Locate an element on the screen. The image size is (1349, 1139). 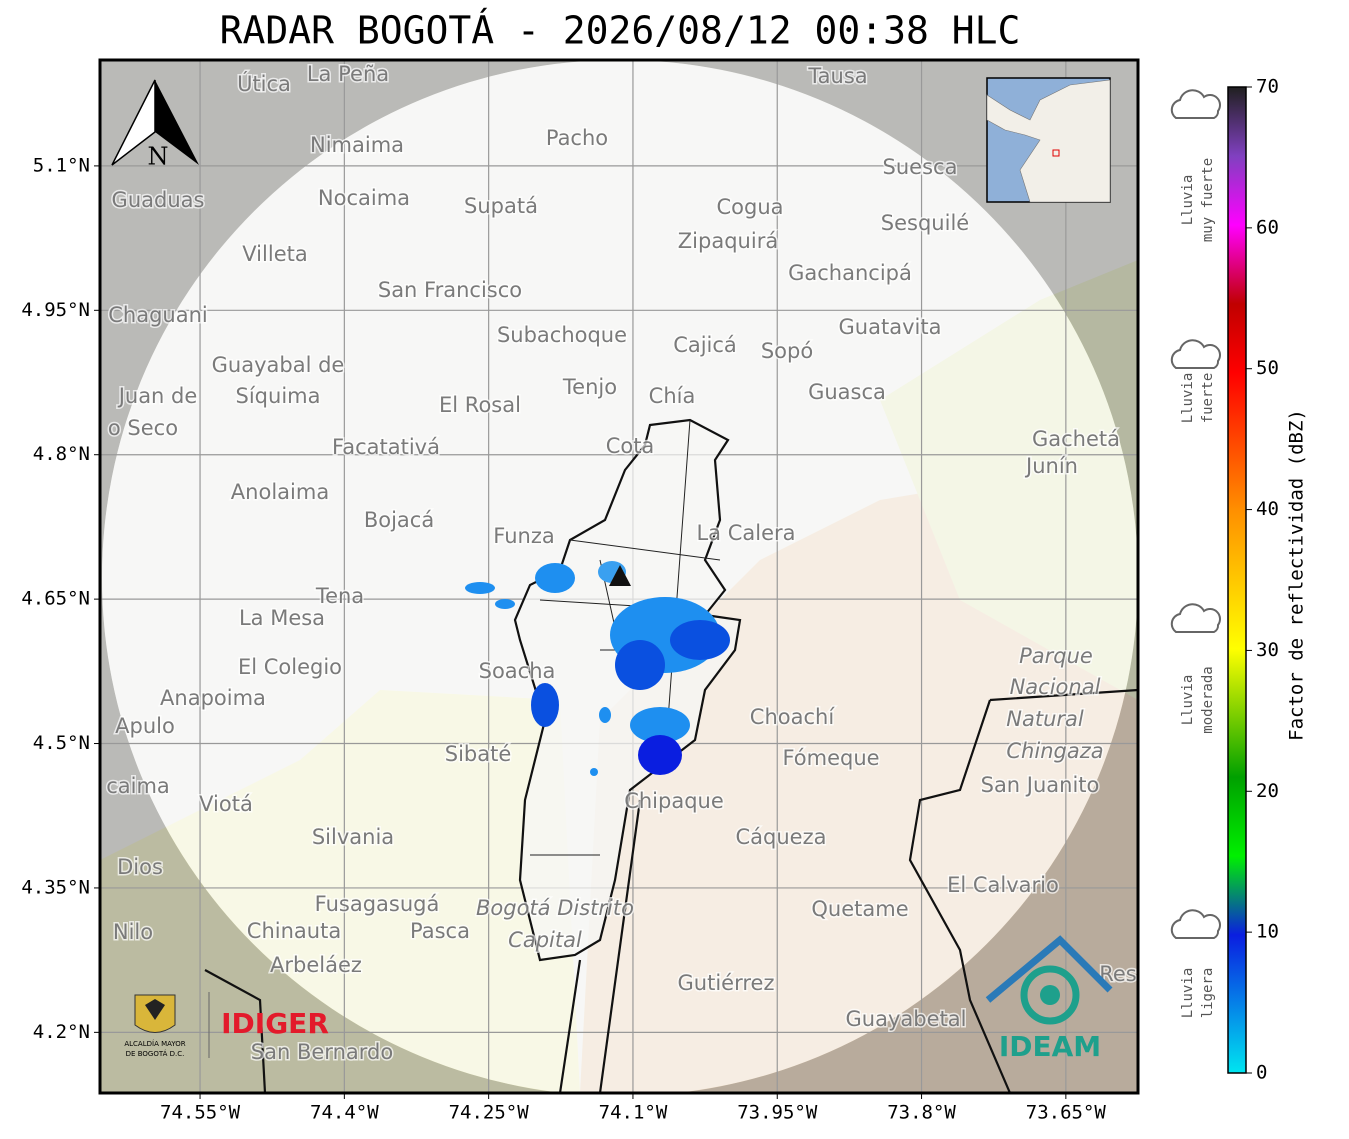
place-label: Chía is located at coordinates (672, 396).